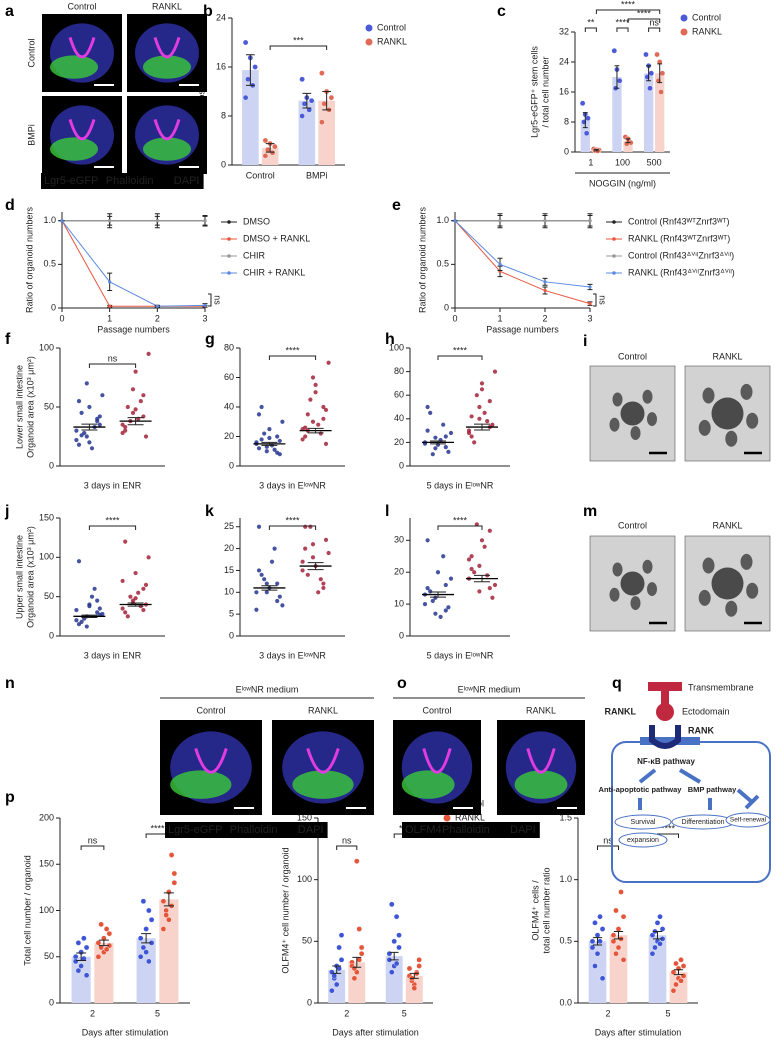  What do you see at coordinates (231, 614) in the screenshot?
I see `y-tick-label: 5` at bounding box center [231, 614].